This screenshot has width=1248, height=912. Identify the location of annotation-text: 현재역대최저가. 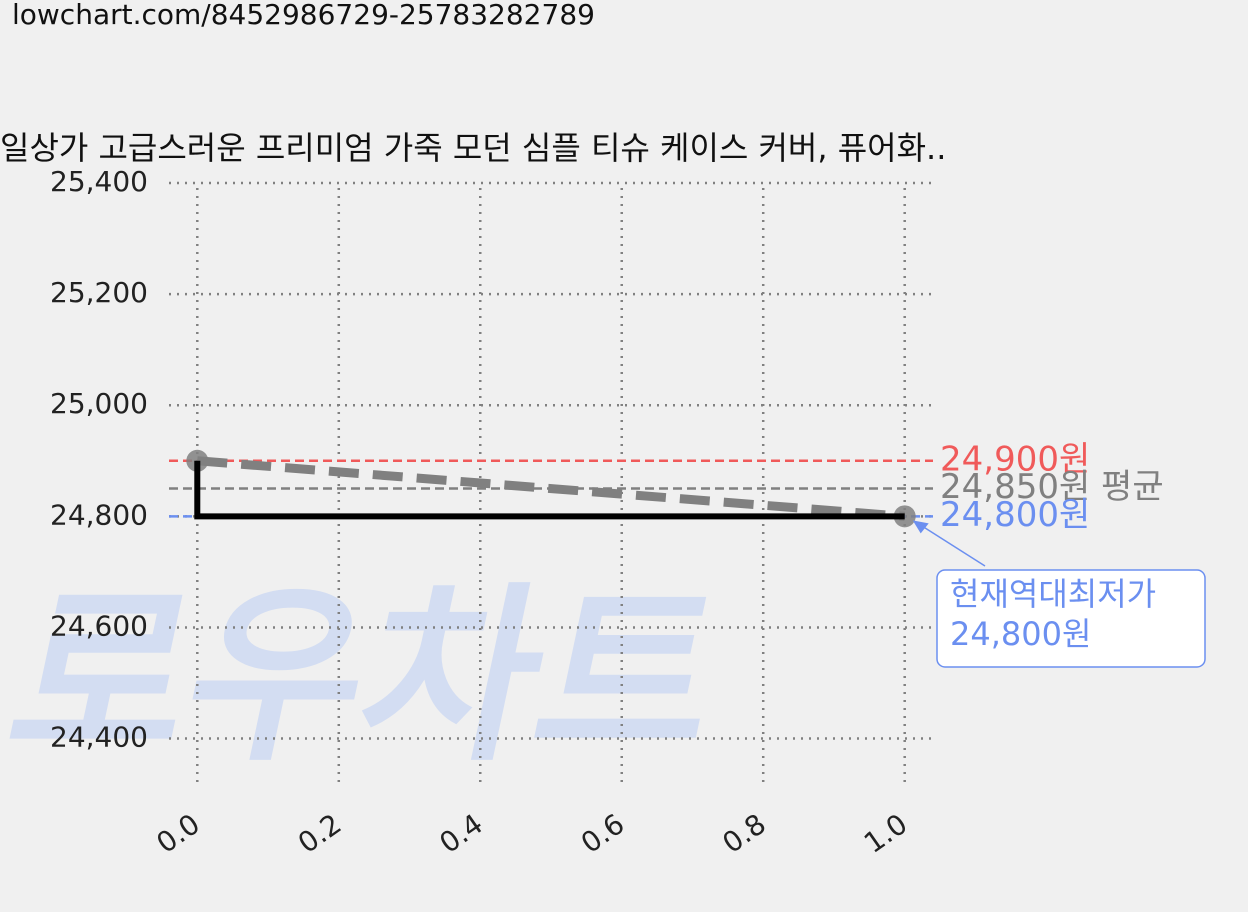
(1053, 594).